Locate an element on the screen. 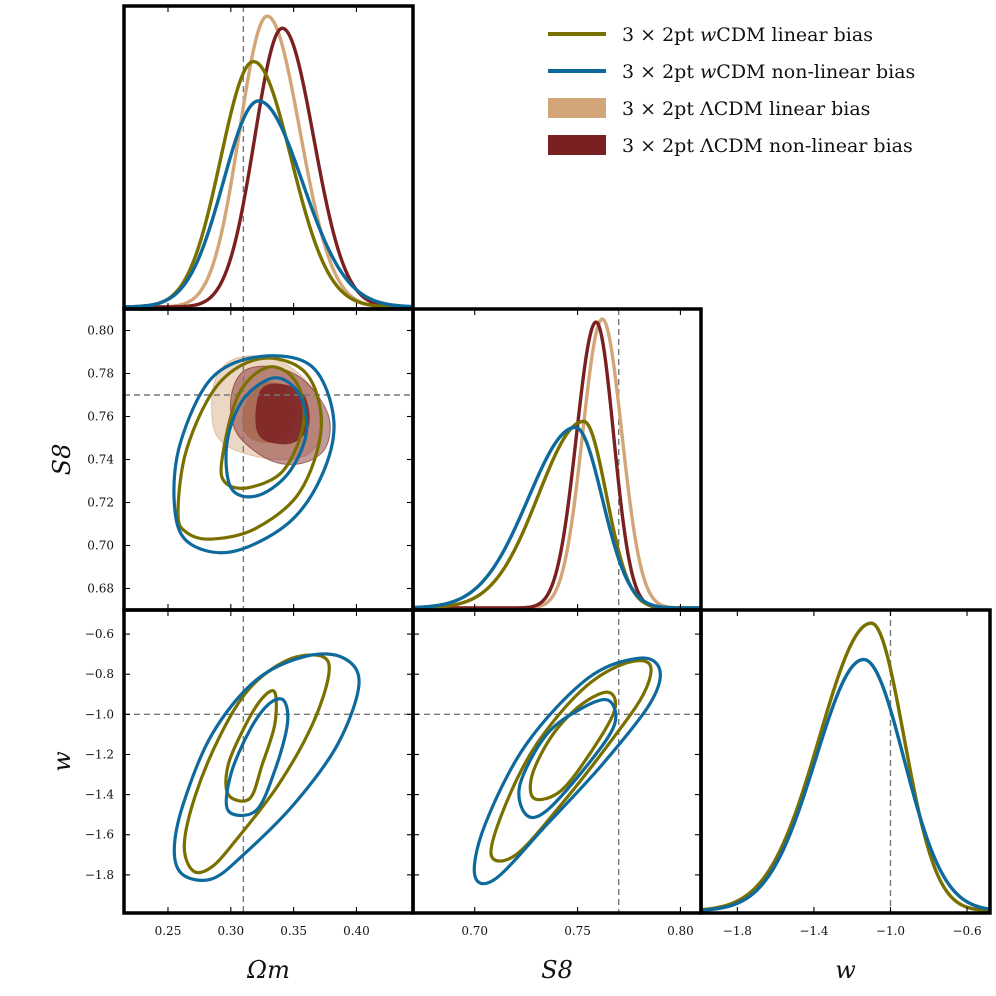 The height and width of the screenshot is (996, 996). x-tick-label-w: −1.8 is located at coordinates (737, 931).